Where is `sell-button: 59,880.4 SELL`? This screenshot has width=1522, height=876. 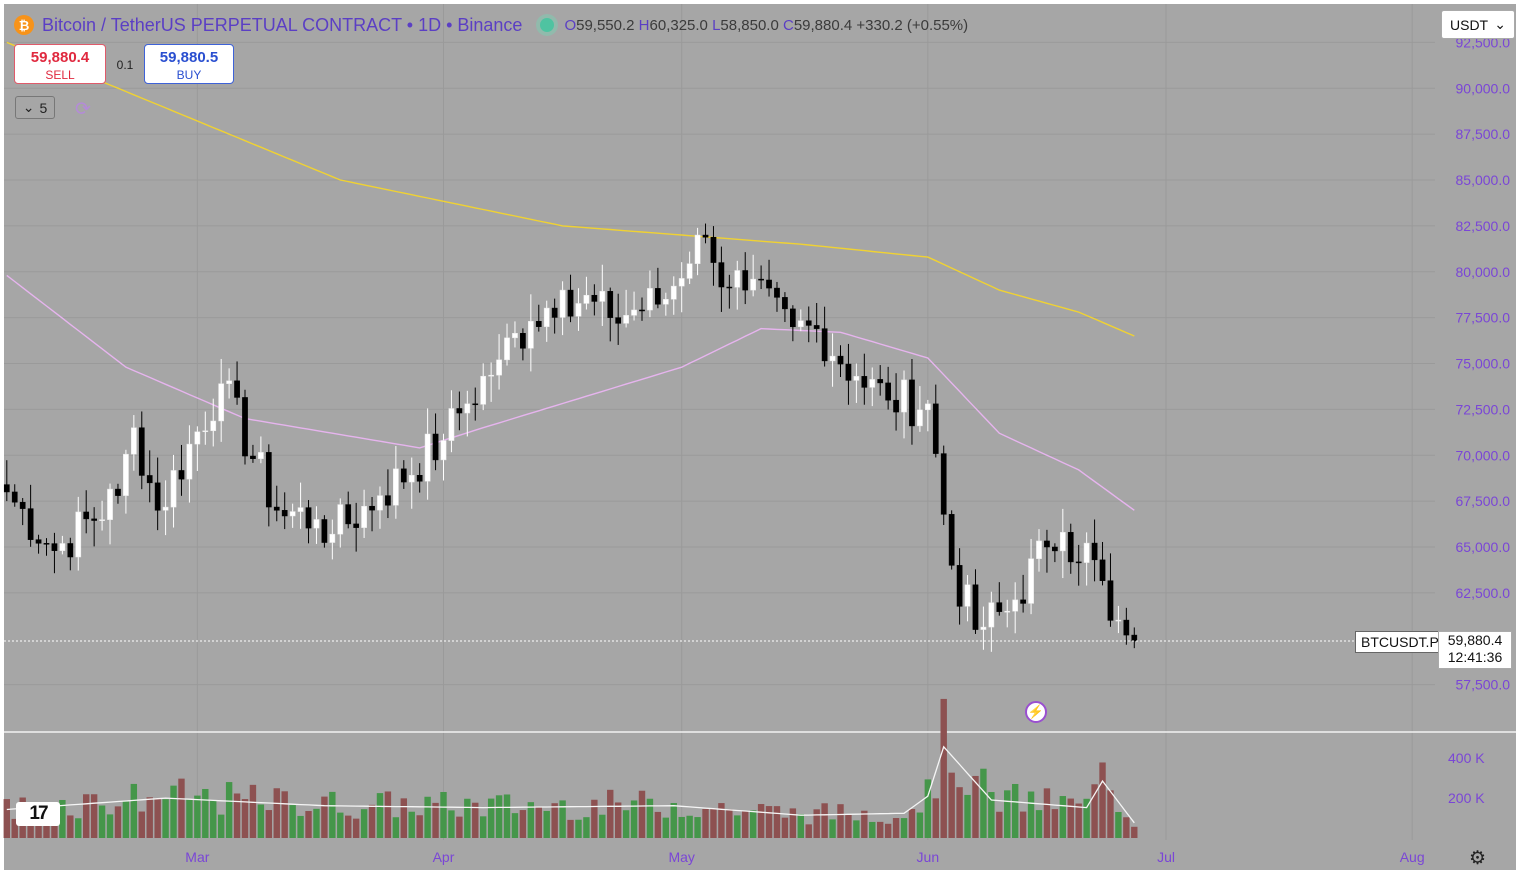 sell-button: 59,880.4 SELL is located at coordinates (60, 64).